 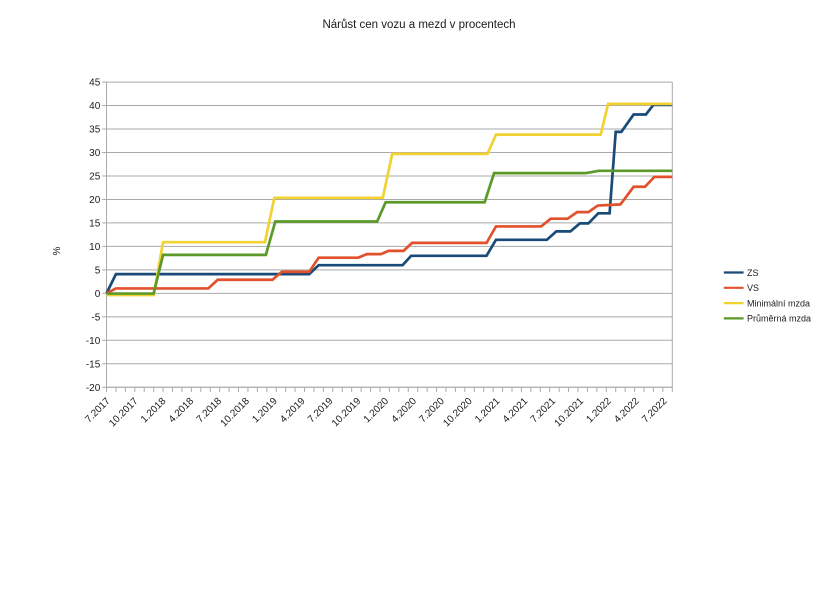 What do you see at coordinates (95, 153) in the screenshot?
I see `svg-text: 30` at bounding box center [95, 153].